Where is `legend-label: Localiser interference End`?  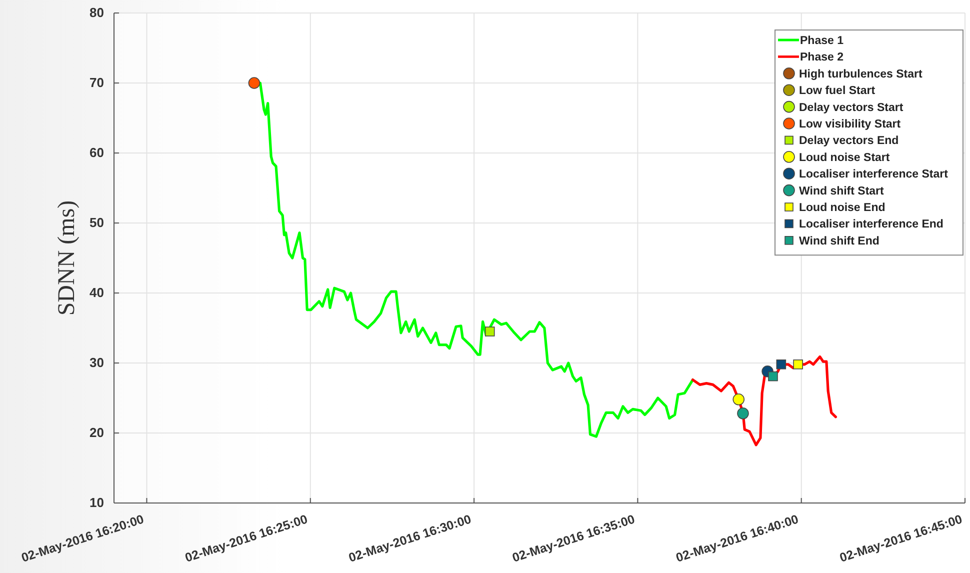
legend-label: Localiser interference End is located at coordinates (871, 224).